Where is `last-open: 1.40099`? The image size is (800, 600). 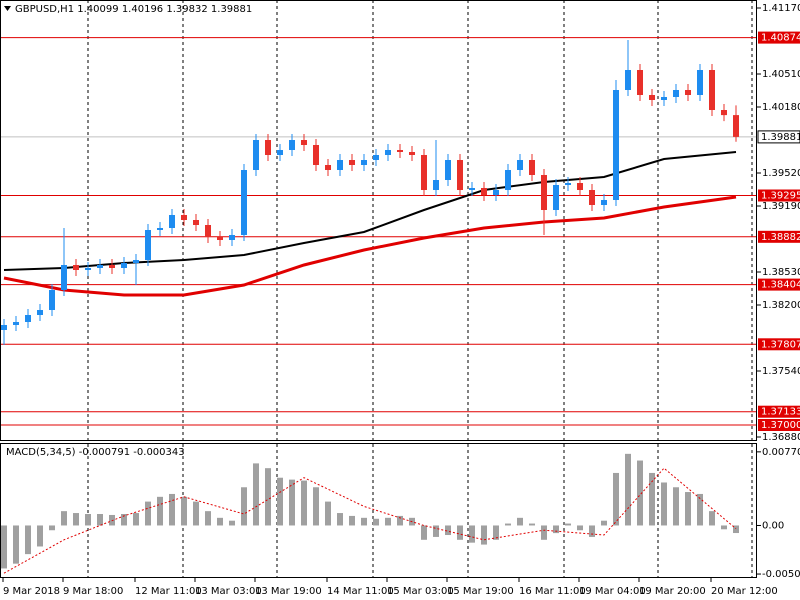
last-open: 1.40099 is located at coordinates (97, 9).